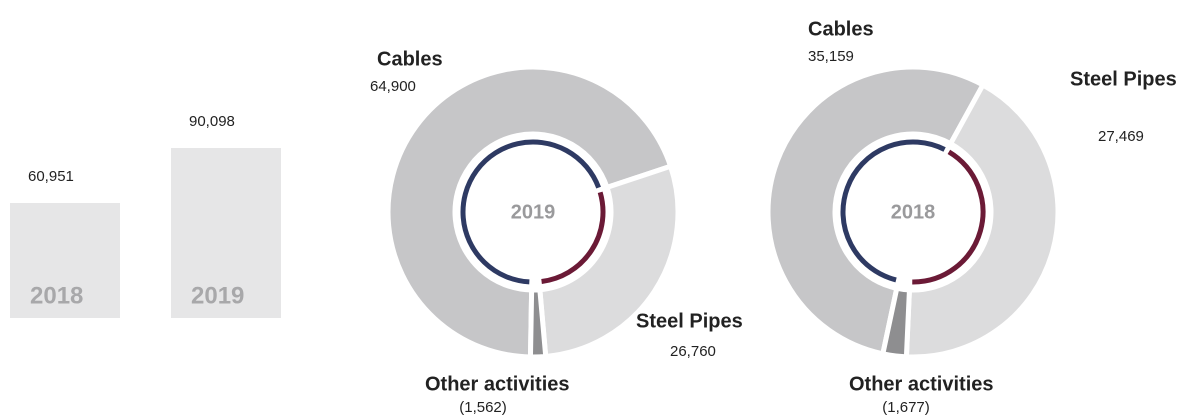 The width and height of the screenshot is (1202, 420). Describe the element at coordinates (483, 407) in the screenshot. I see `segment-value: (1,562)` at that location.